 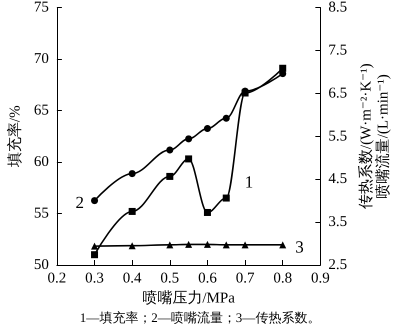 What do you see at coordinates (189, 297) in the screenshot?
I see `x-axis-title: 喷嘴压力/MPa` at bounding box center [189, 297].